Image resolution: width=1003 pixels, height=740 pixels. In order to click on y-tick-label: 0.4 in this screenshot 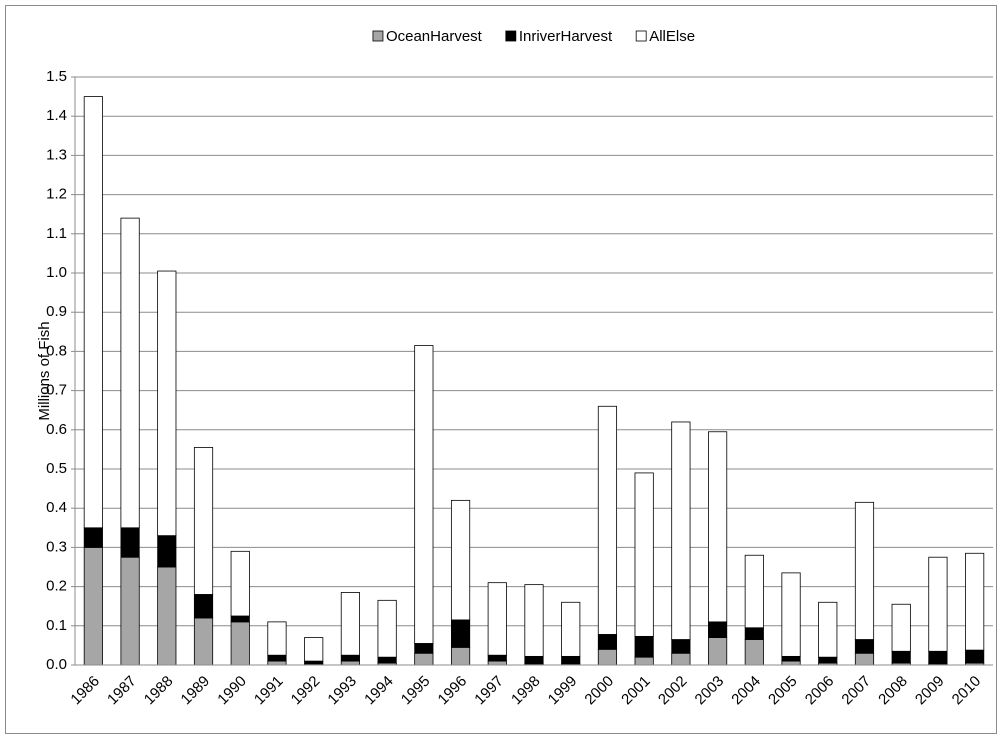, I will do `click(56, 507)`.